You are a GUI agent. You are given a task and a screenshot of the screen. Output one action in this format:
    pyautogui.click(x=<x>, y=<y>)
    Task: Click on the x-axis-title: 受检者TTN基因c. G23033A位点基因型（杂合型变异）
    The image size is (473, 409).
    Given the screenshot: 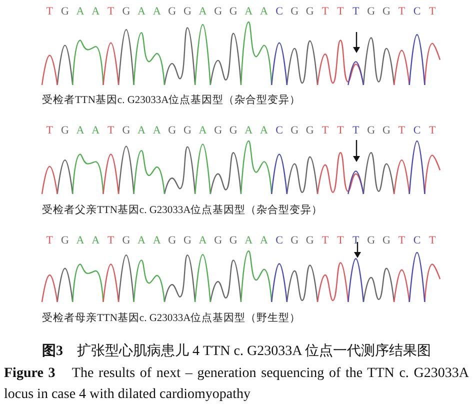 What is the action you would take?
    pyautogui.click(x=171, y=101)
    